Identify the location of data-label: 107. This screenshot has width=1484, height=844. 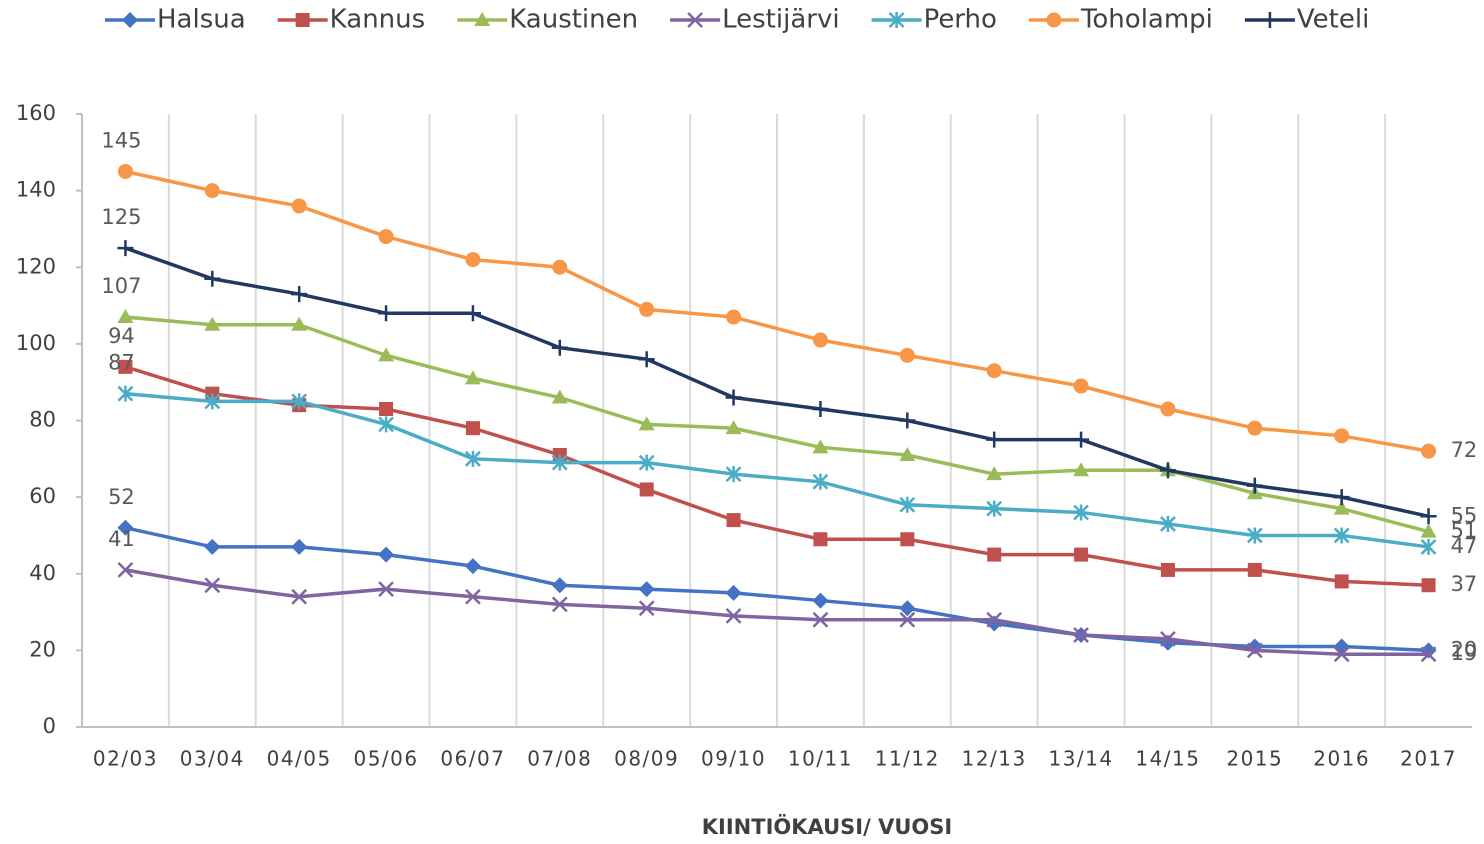
(121, 286).